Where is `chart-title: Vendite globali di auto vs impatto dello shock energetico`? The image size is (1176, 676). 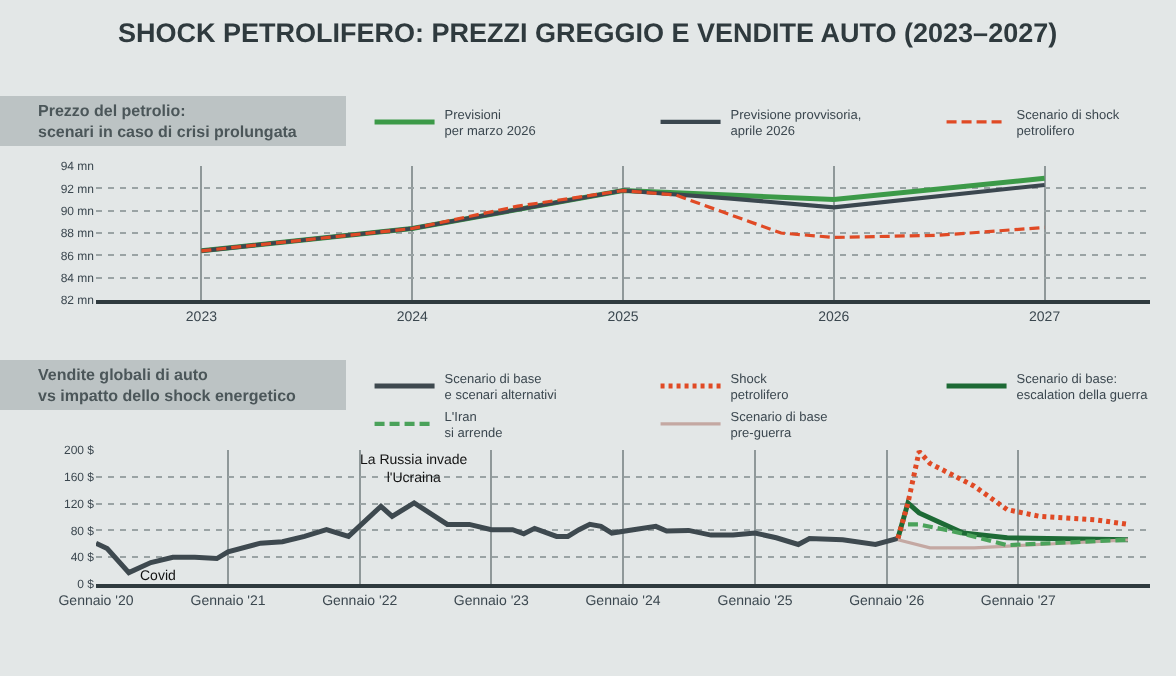 chart-title: Vendite globali di auto vs impatto dello shock energetico is located at coordinates (167, 385).